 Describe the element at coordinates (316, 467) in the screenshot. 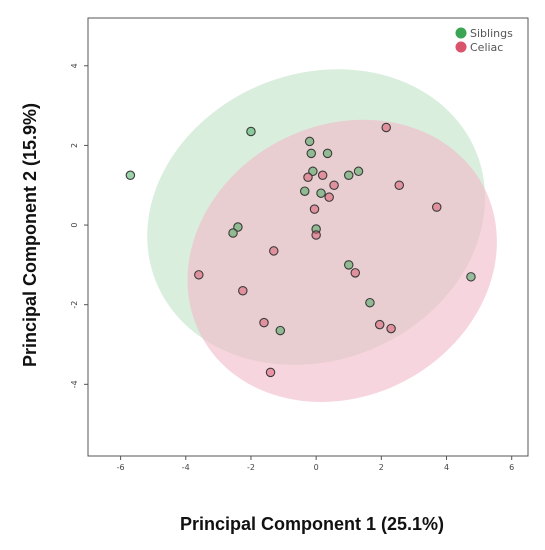

I see `x-tick-label: 0` at that location.